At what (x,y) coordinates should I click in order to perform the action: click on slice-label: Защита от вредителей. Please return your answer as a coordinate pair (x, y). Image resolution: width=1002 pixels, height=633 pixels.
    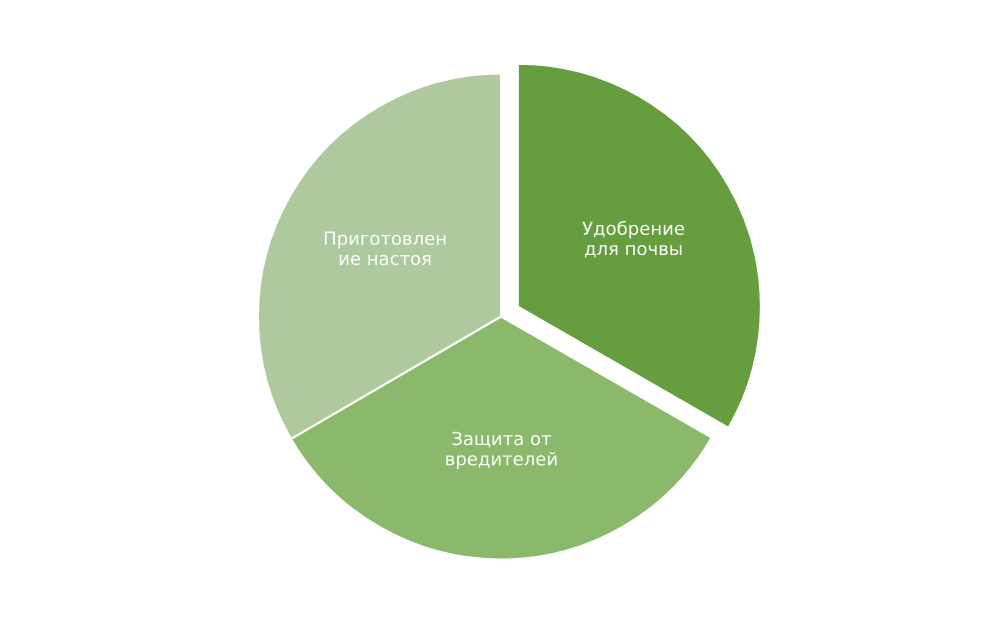
    Looking at the image, I should click on (501, 450).